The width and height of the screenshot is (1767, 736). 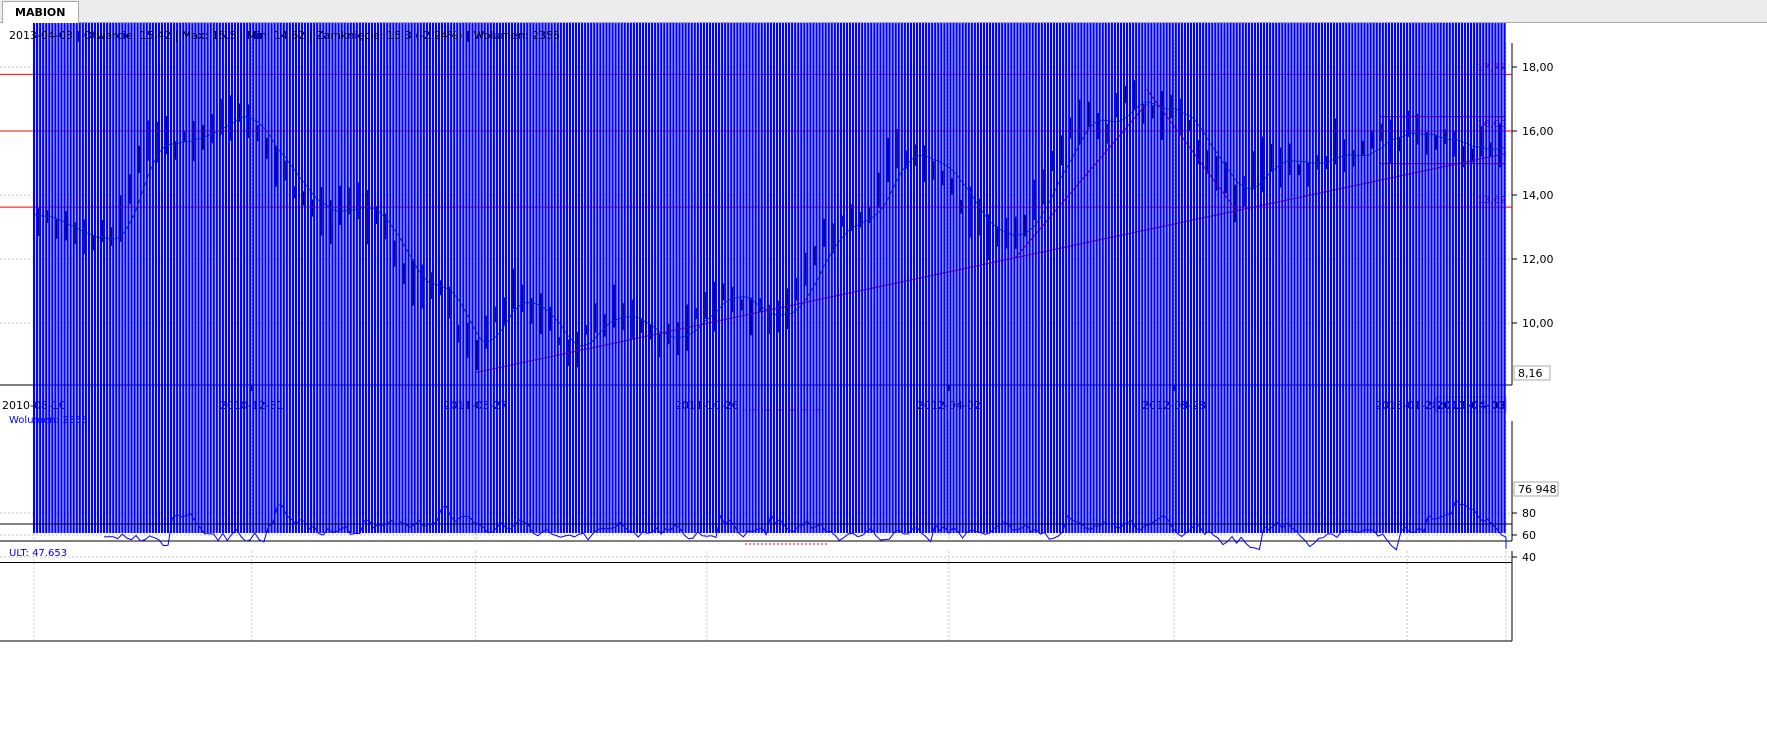 What do you see at coordinates (40, 12) in the screenshot?
I see `tab-mabion: MABION` at bounding box center [40, 12].